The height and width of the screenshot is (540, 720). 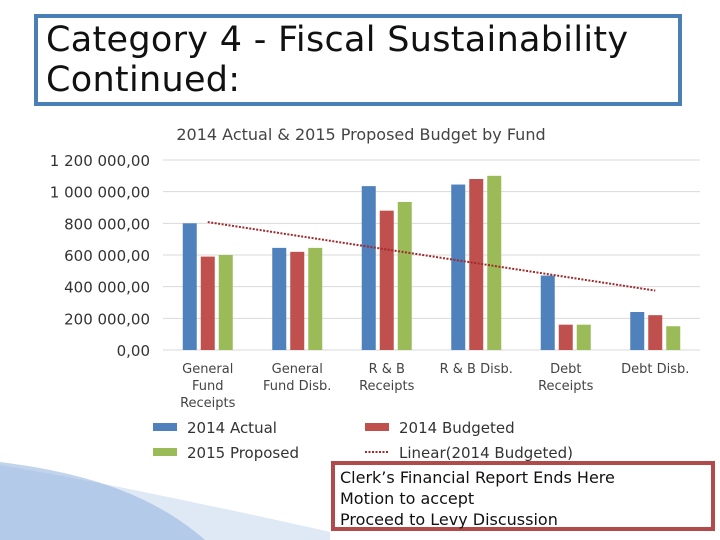 I want to click on x-category-label: General Fund Receipts, so click(x=208, y=386).